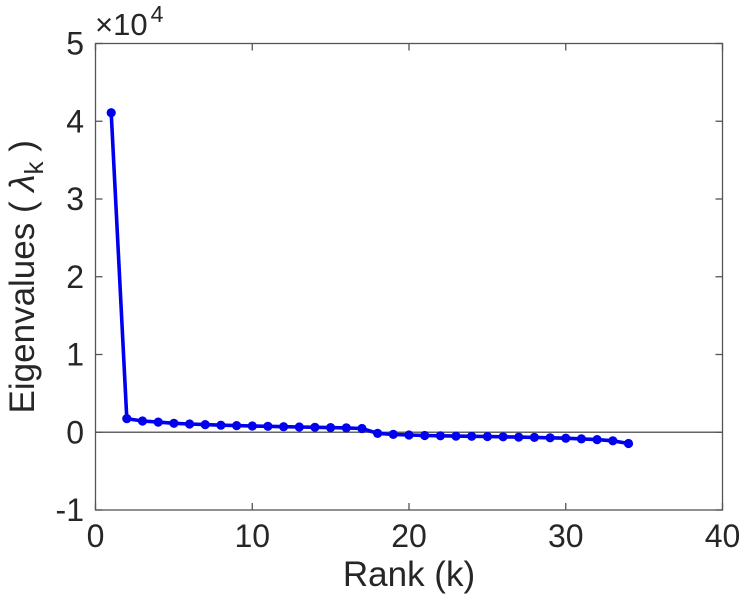  I want to click on y-axis-label-part-3: ), so click(22, 150).